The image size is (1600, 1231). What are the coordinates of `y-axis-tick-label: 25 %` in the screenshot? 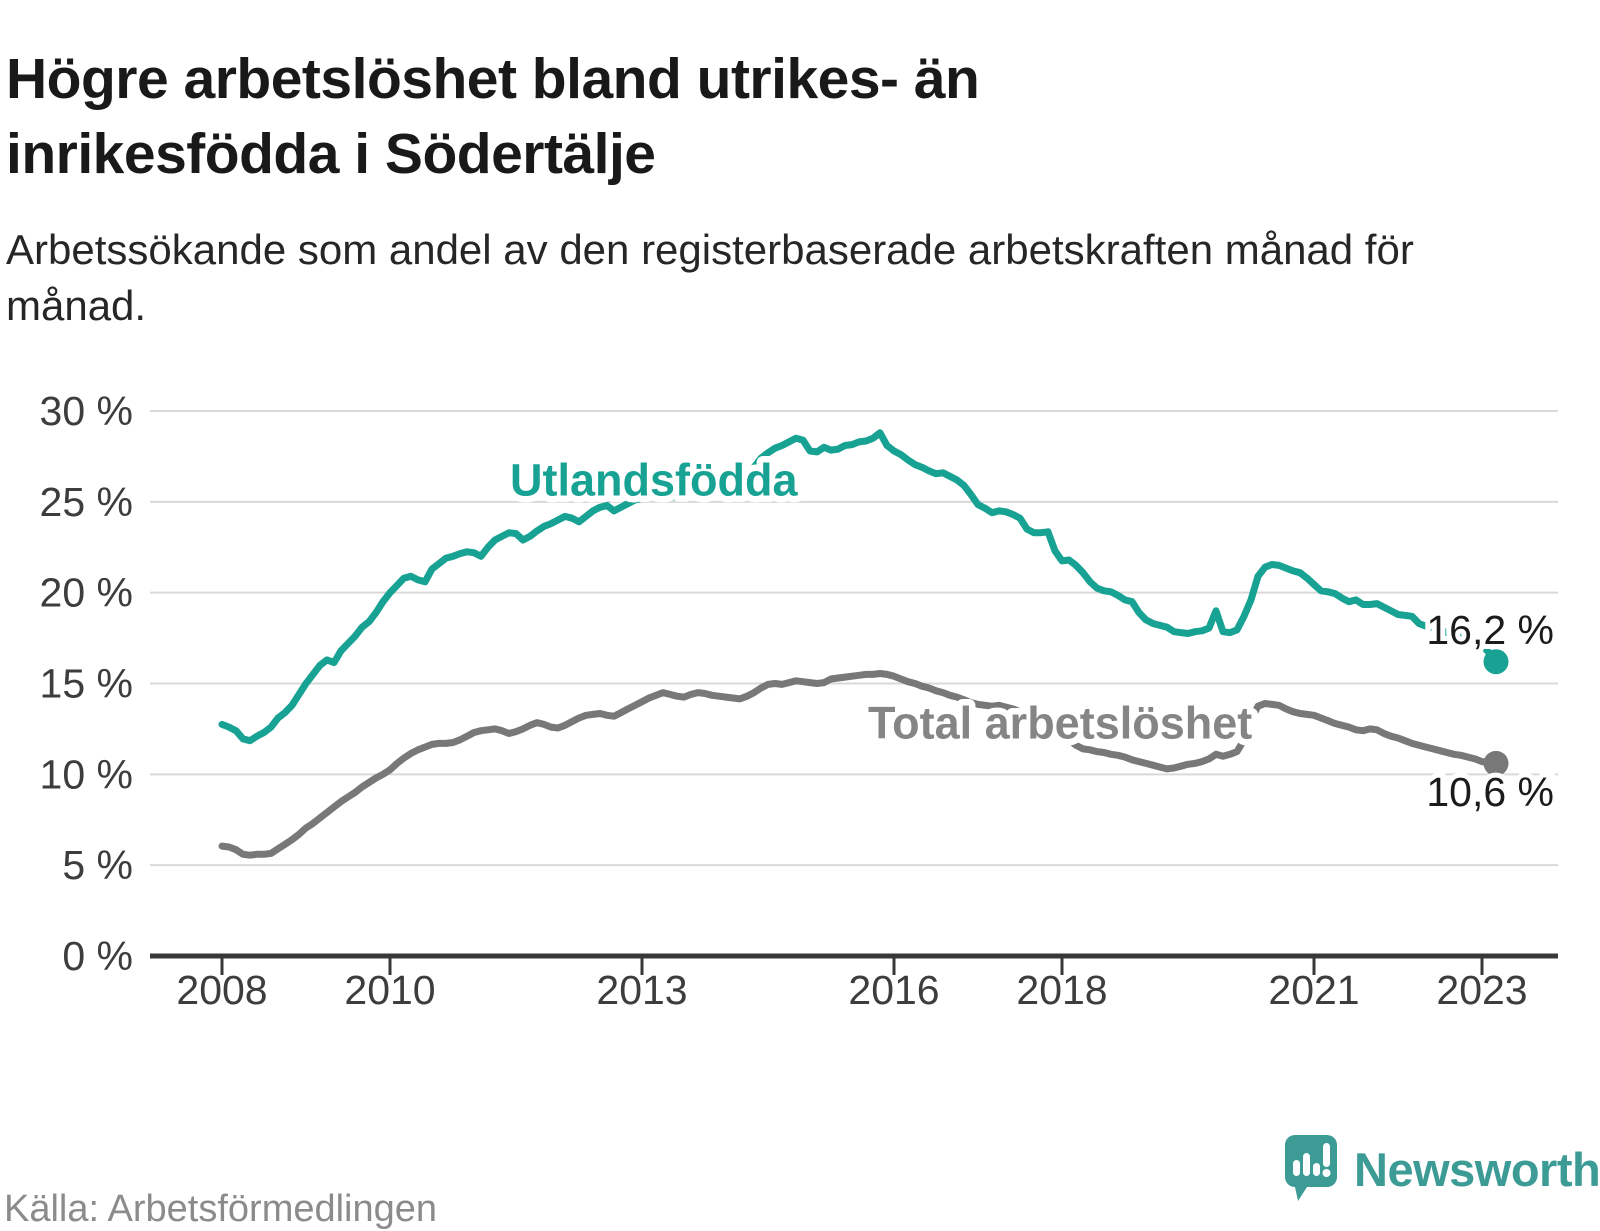 It's located at (86, 502).